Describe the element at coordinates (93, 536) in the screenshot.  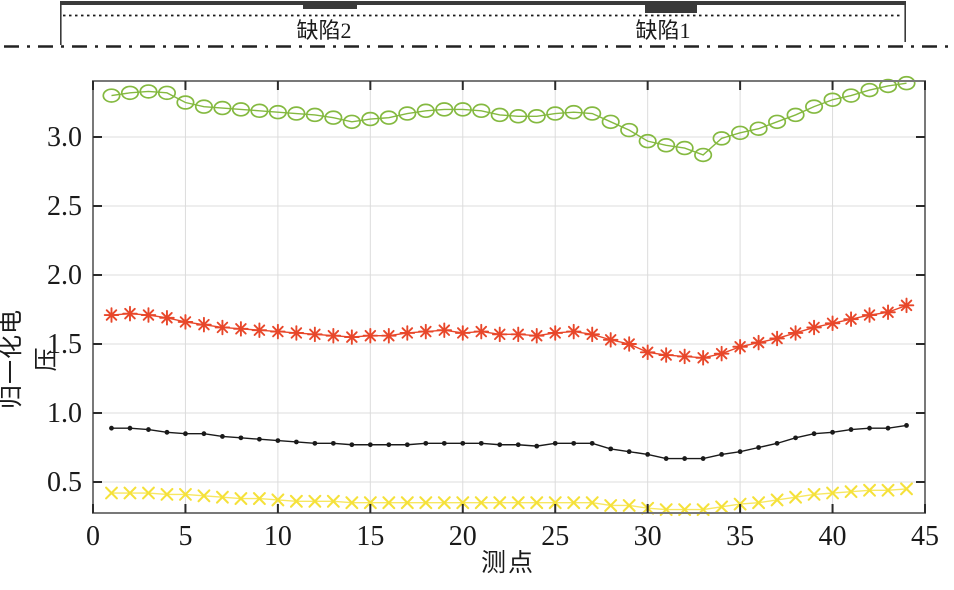
I see `svg-text: 0` at that location.